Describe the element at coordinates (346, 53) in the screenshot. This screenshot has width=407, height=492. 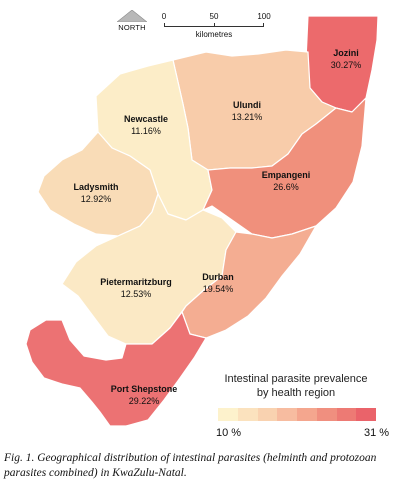
I see `region-label-jozini: Jozini` at that location.